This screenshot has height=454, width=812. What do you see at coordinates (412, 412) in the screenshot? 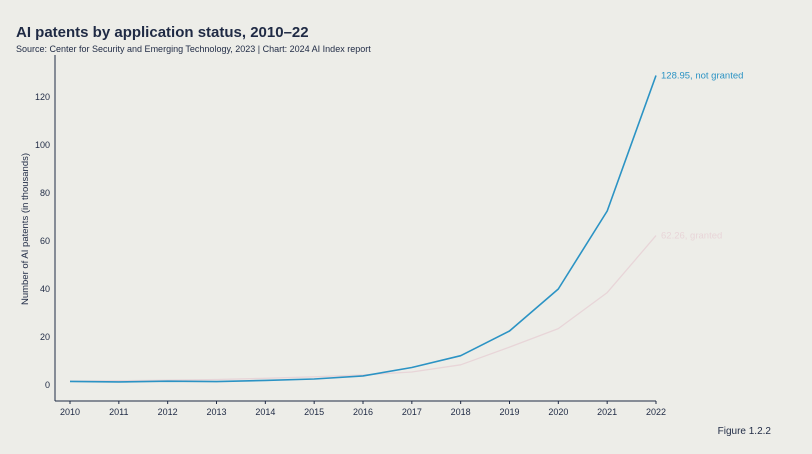
I see `x-tick-label: 2017` at bounding box center [412, 412].